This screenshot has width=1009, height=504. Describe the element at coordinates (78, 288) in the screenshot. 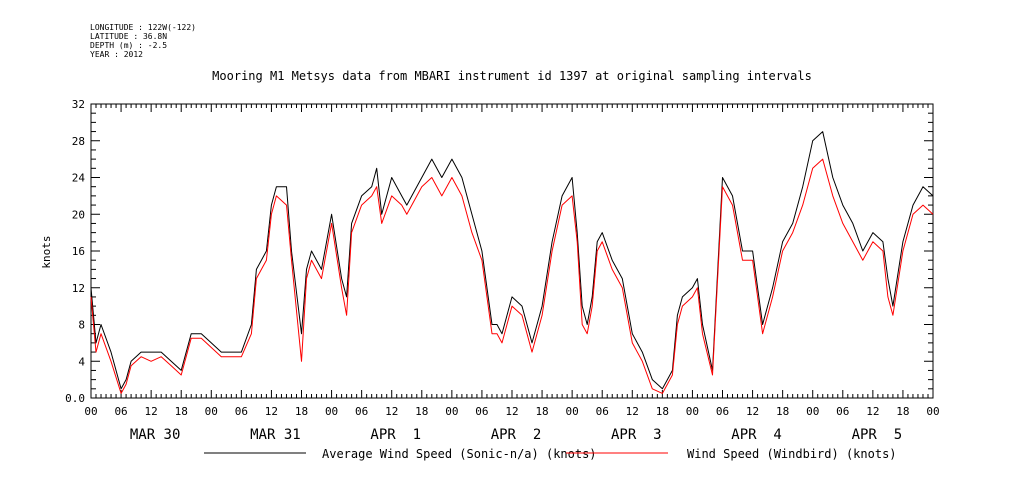

I see `y-tick-label: 12` at that location.